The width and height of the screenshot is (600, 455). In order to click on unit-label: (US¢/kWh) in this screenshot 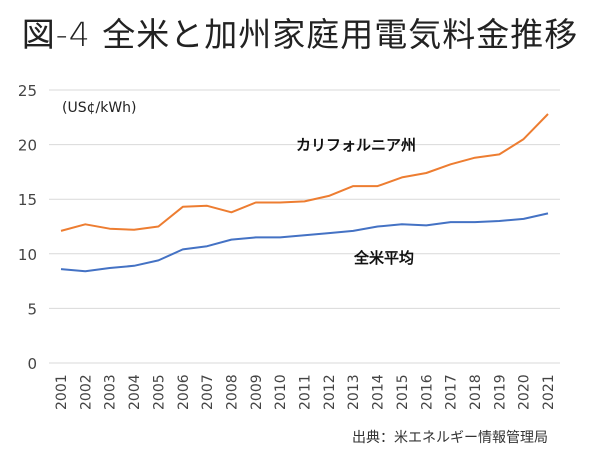, I will do `click(99, 108)`.